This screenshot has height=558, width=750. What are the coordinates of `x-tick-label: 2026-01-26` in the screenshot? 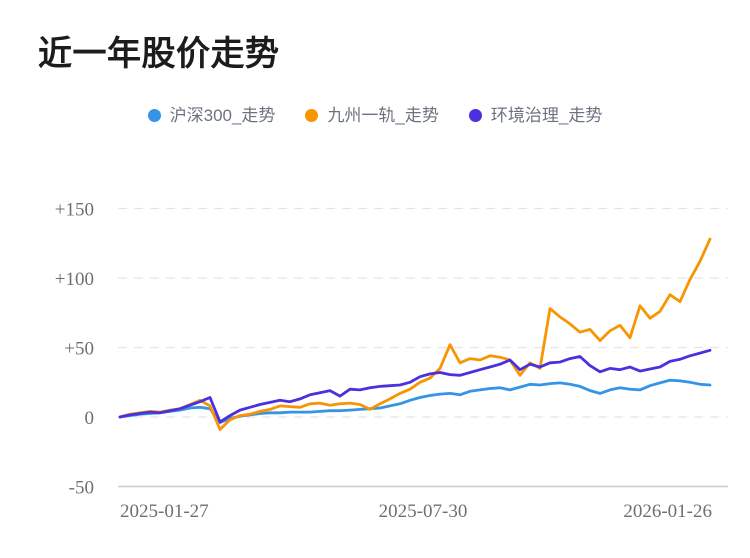 It's located at (667, 511).